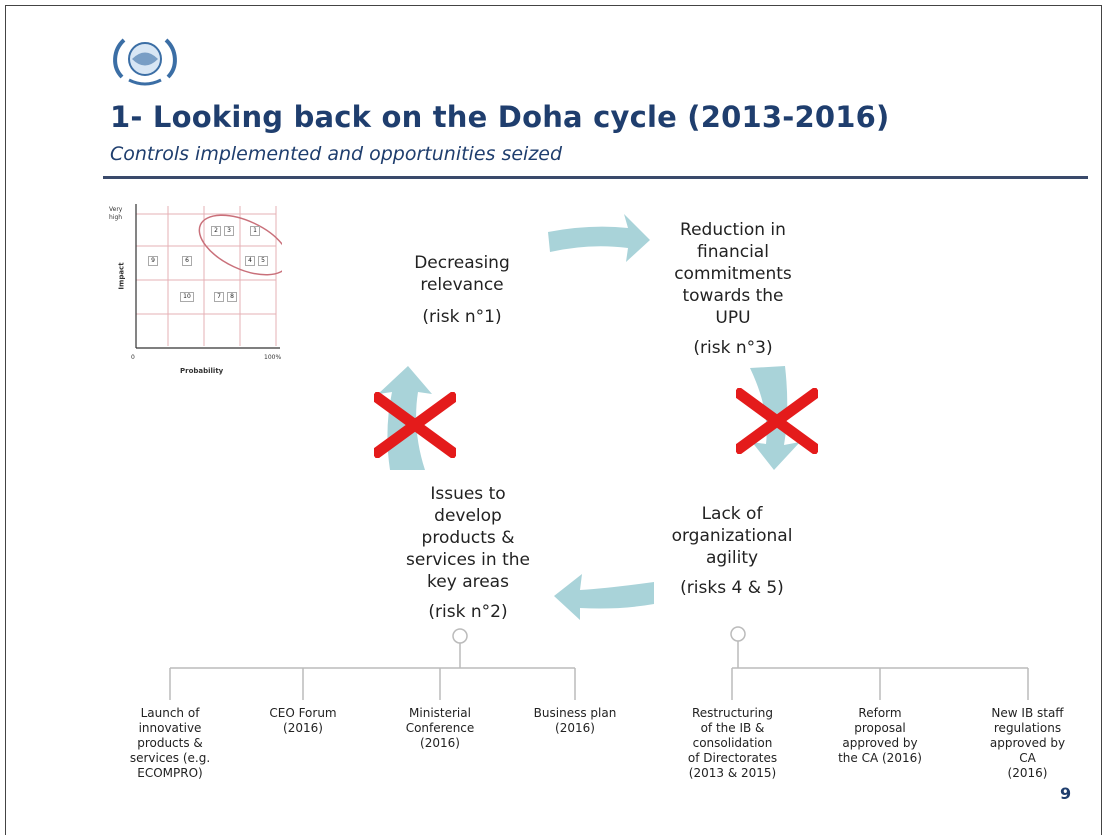 The height and width of the screenshot is (836, 1109). Describe the element at coordinates (468, 612) in the screenshot. I see `risk2-ref: (risk n°2)` at that location.